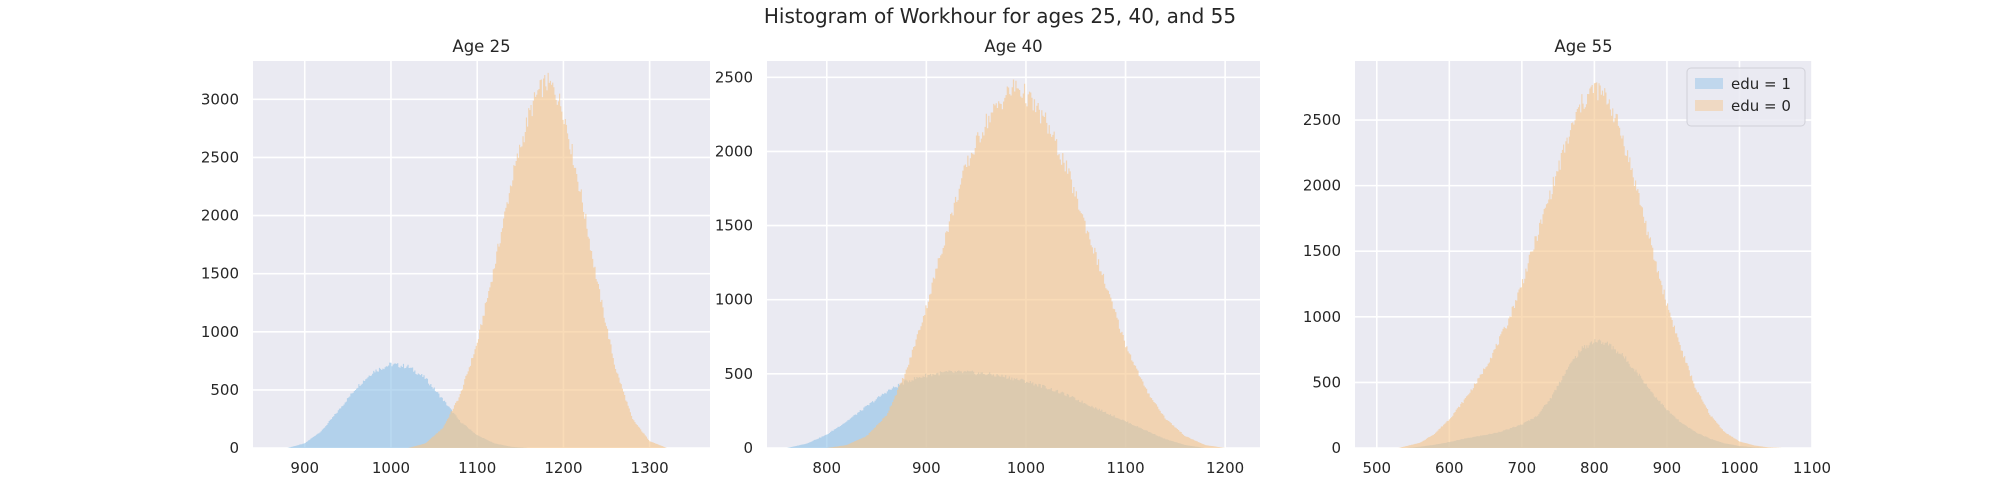  I want to click on subplot-title: Age 40, so click(1013, 46).